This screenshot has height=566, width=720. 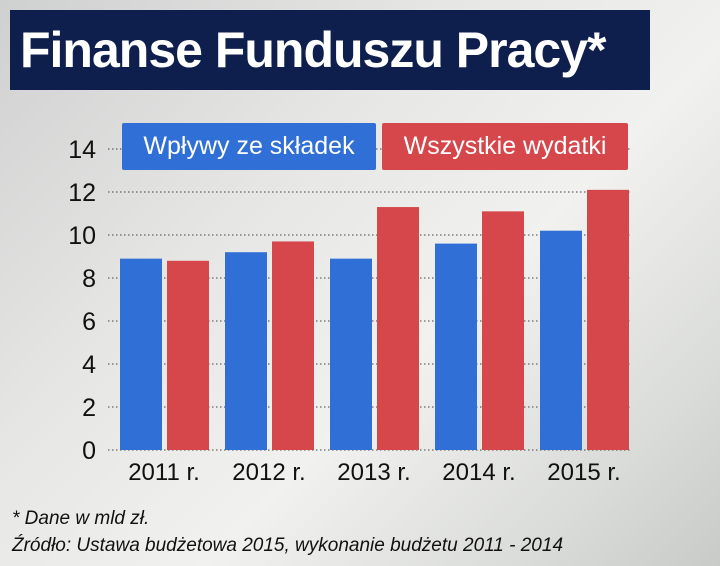 What do you see at coordinates (89, 408) in the screenshot?
I see `y-tick-label: 2` at bounding box center [89, 408].